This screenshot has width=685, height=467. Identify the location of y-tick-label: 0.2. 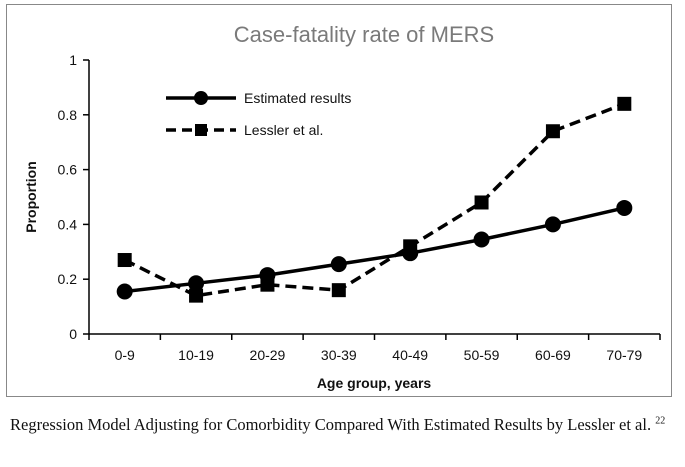
(68, 279).